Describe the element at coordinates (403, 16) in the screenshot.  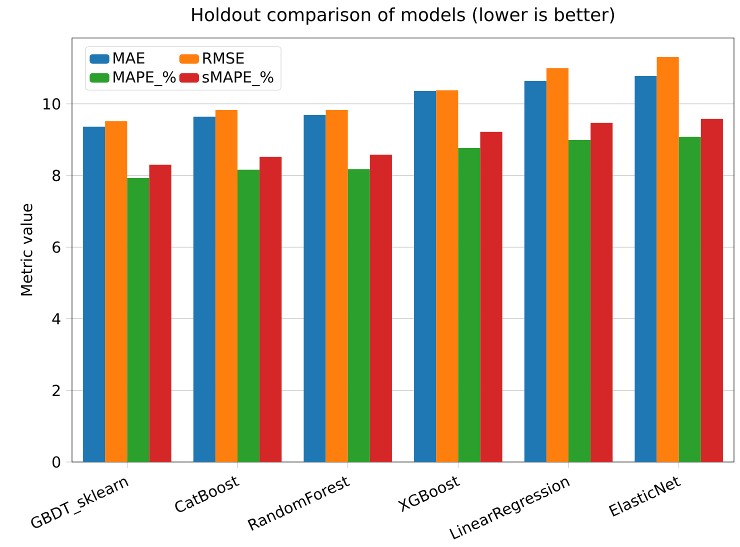
I see `chart-title: Holdout comparison of models (lower is better)` at that location.